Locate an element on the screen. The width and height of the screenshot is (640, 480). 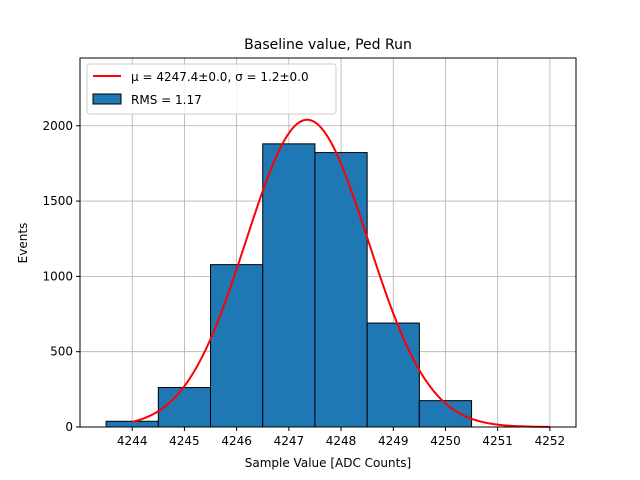
legend-histogram-swatch is located at coordinates (107, 99).